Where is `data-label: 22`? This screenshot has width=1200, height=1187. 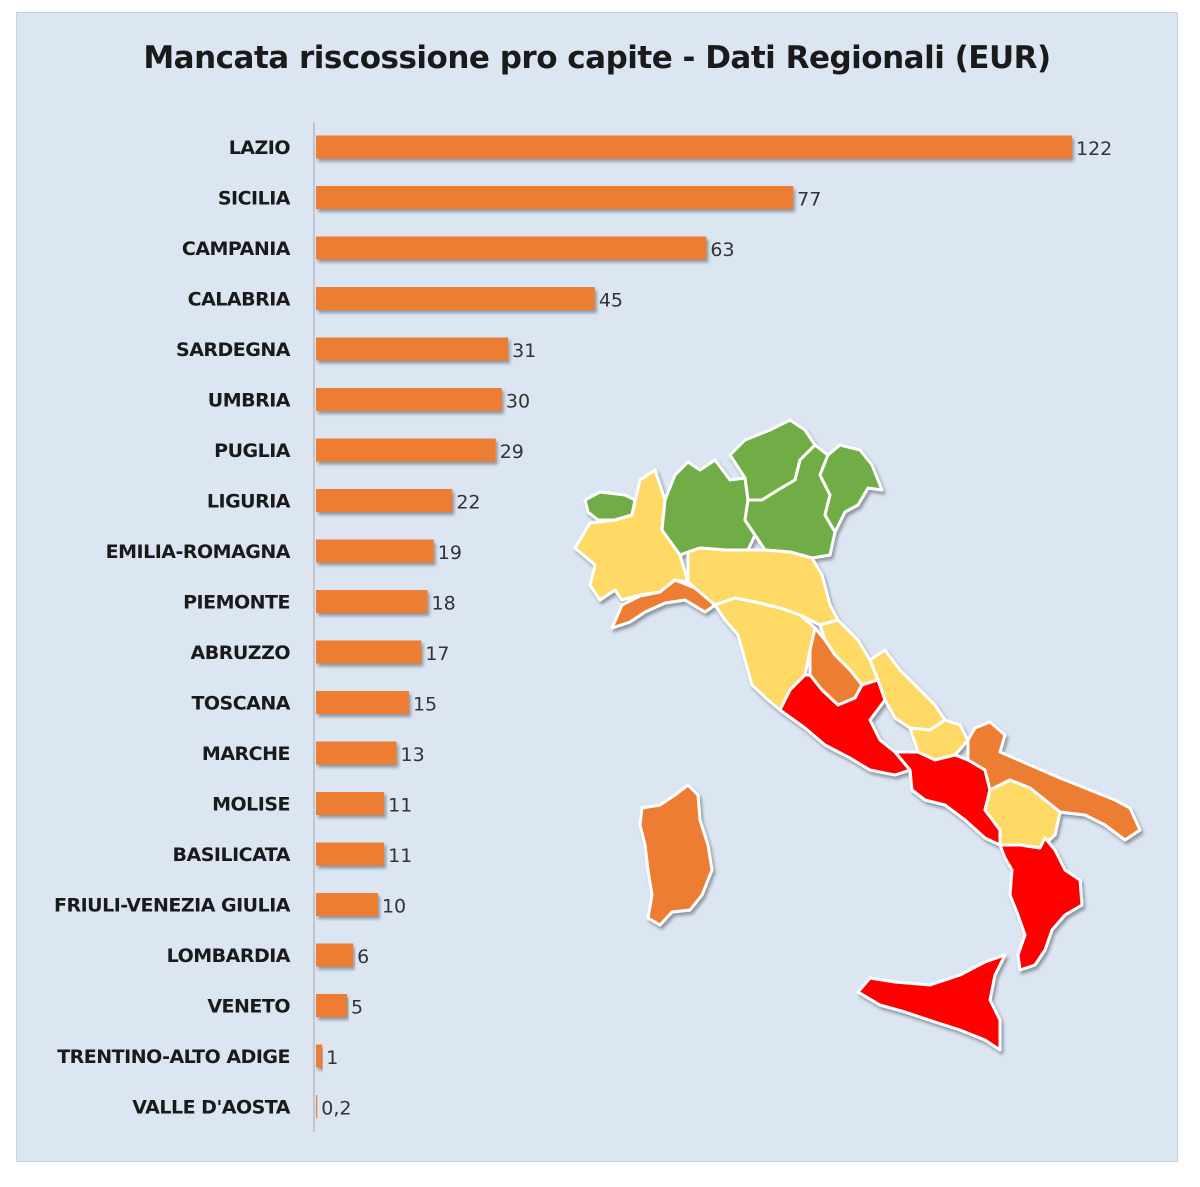 data-label: 22 is located at coordinates (468, 503).